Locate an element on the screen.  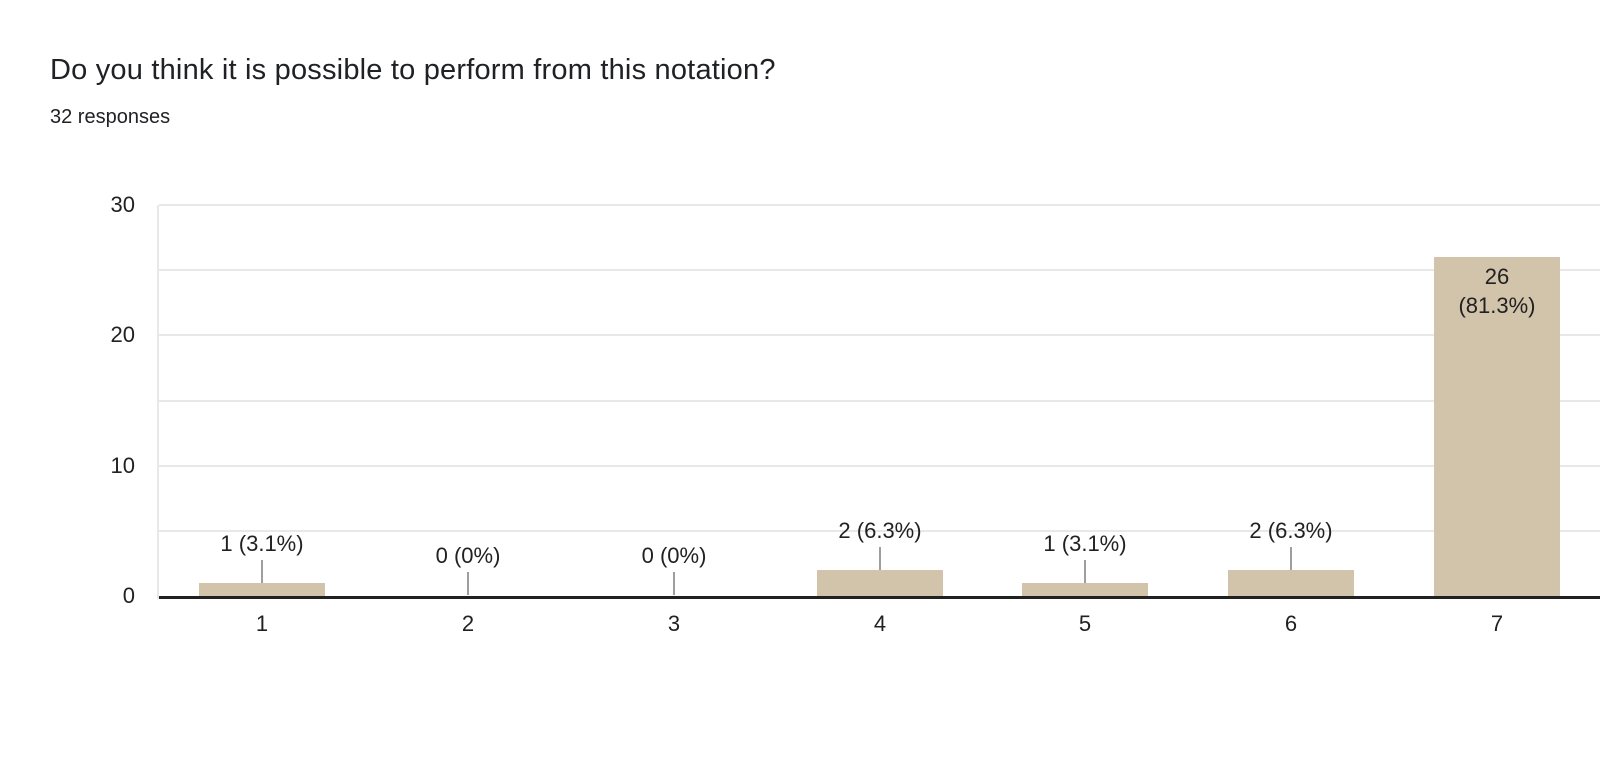
x-tick-label: 1 is located at coordinates (262, 623).